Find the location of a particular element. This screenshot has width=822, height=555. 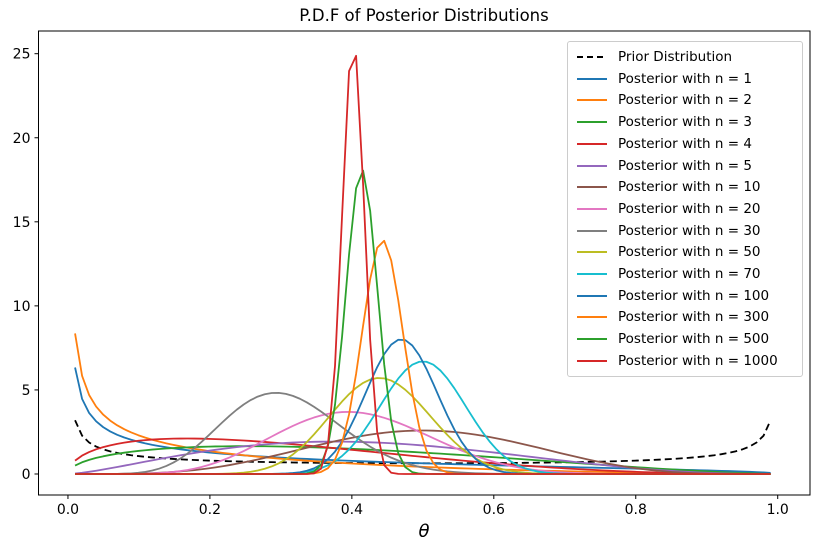

legend-line-sample-n10 is located at coordinates (592, 187).